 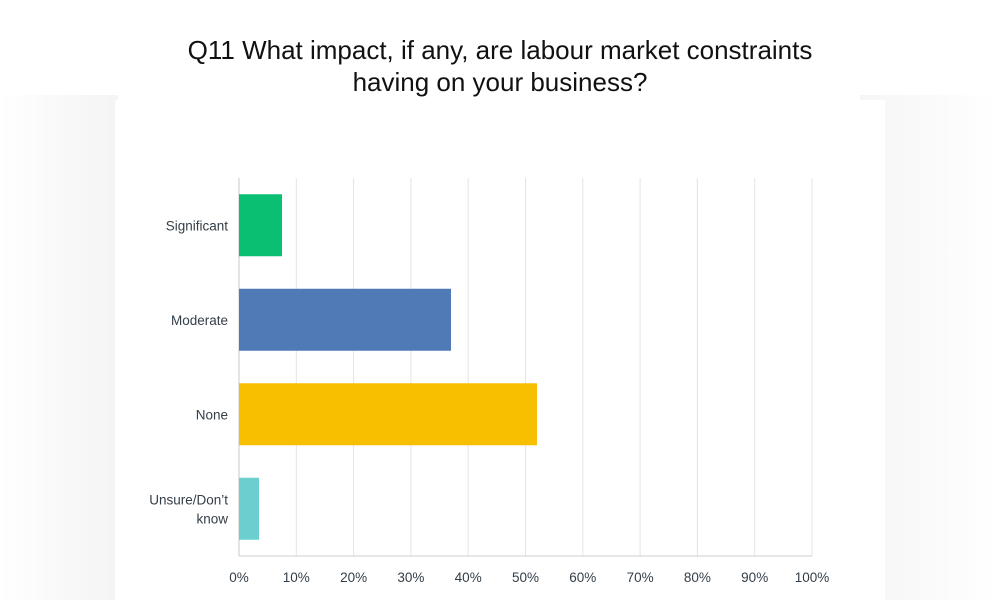 What do you see at coordinates (500, 82) in the screenshot?
I see `chart-title-line-2: having on your business?` at bounding box center [500, 82].